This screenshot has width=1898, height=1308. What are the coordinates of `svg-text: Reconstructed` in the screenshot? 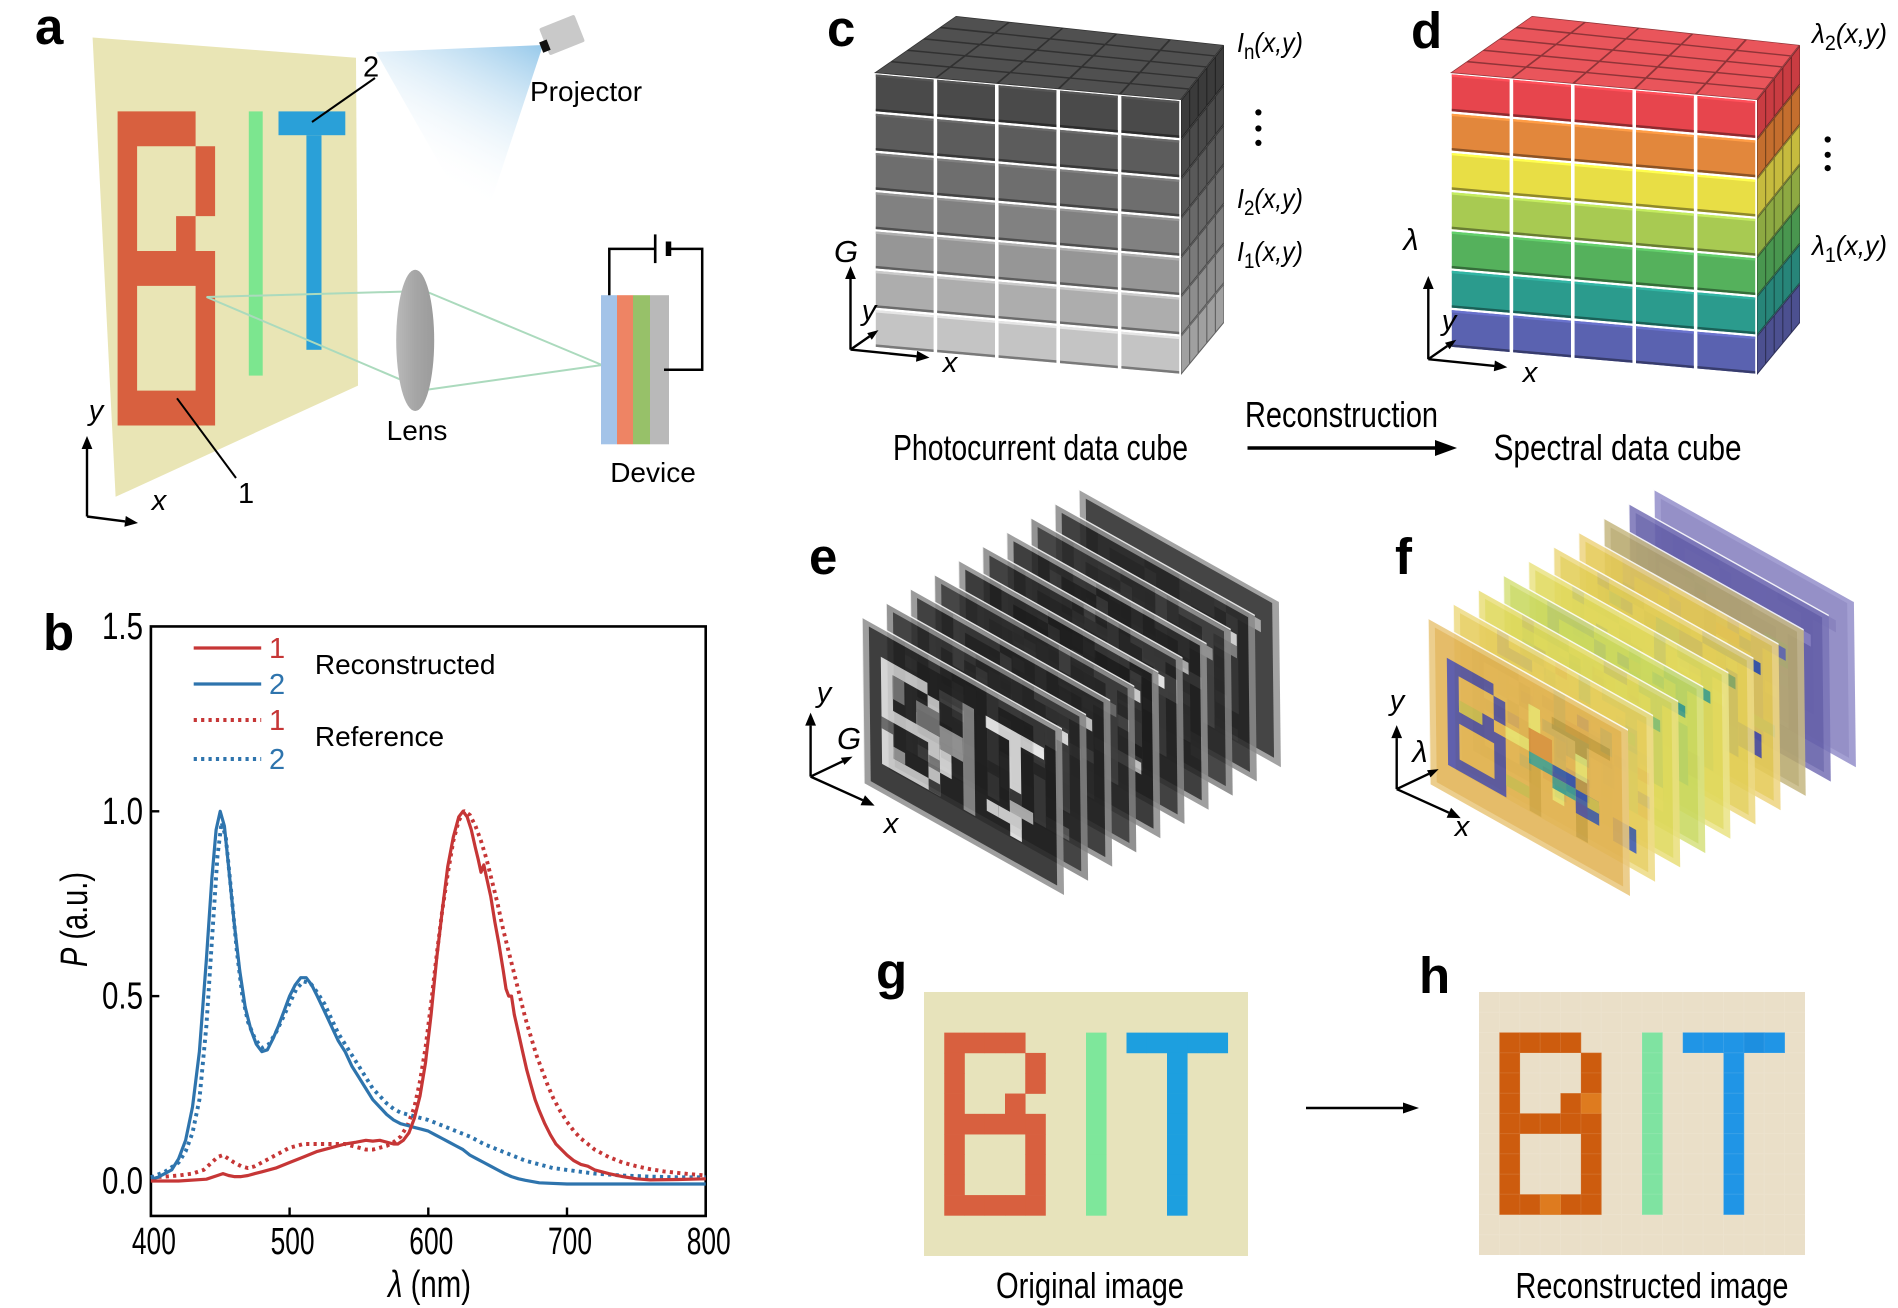 It's located at (405, 664).